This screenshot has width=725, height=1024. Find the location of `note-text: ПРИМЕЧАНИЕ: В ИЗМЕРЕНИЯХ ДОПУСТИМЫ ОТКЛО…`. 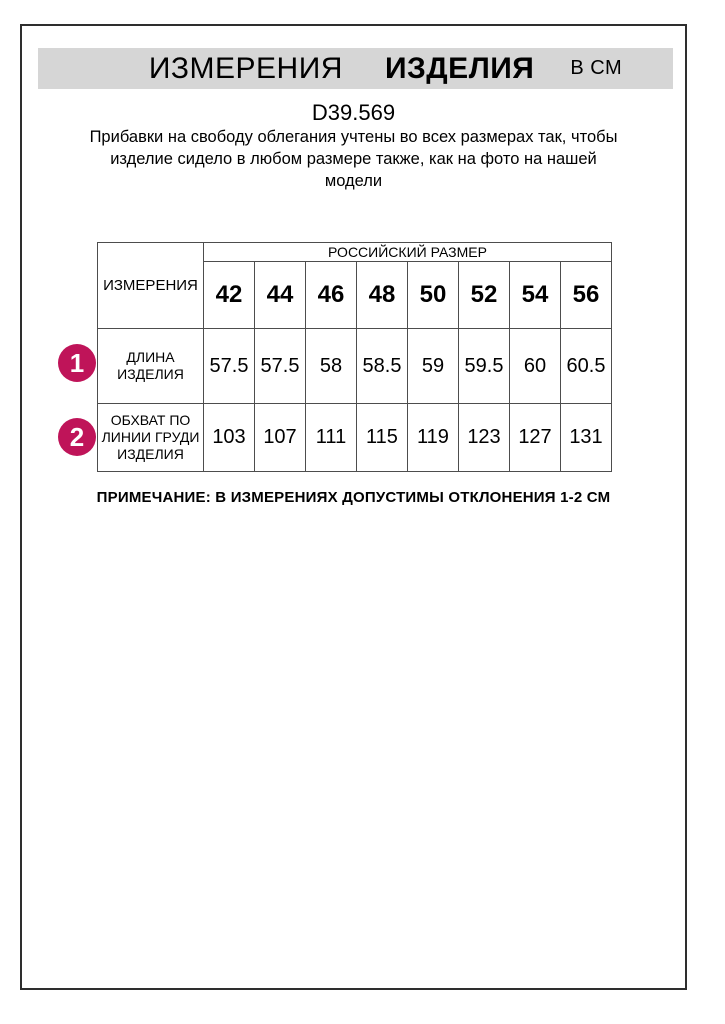

note-text: ПРИМЕЧАНИЕ: В ИЗМЕРЕНИЯХ ДОПУСТИМЫ ОТКЛО… is located at coordinates (353, 497).